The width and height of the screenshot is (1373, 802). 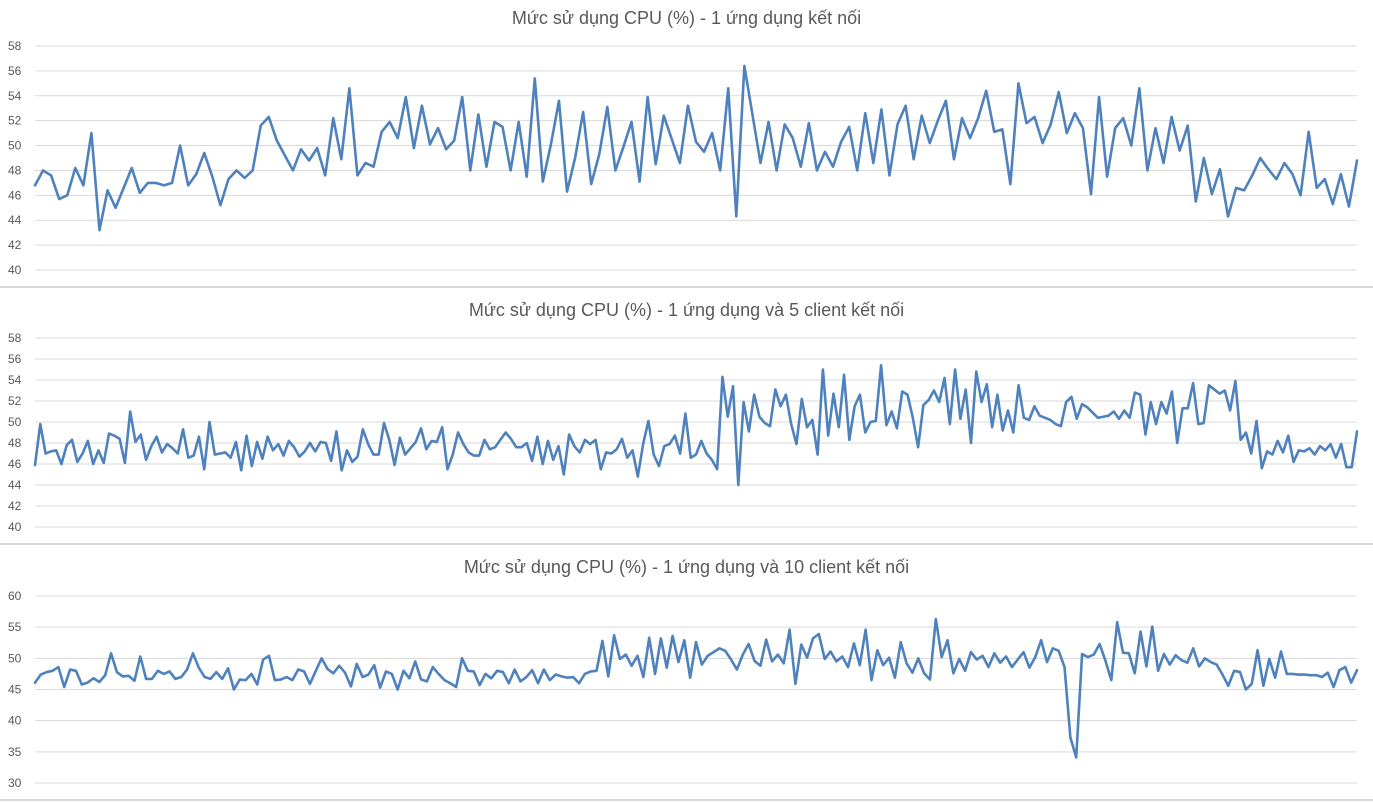 I want to click on chart-title-1: Mức sử dụng CPU (%) - 1 ứng dụng kết nối, so click(x=686, y=18).